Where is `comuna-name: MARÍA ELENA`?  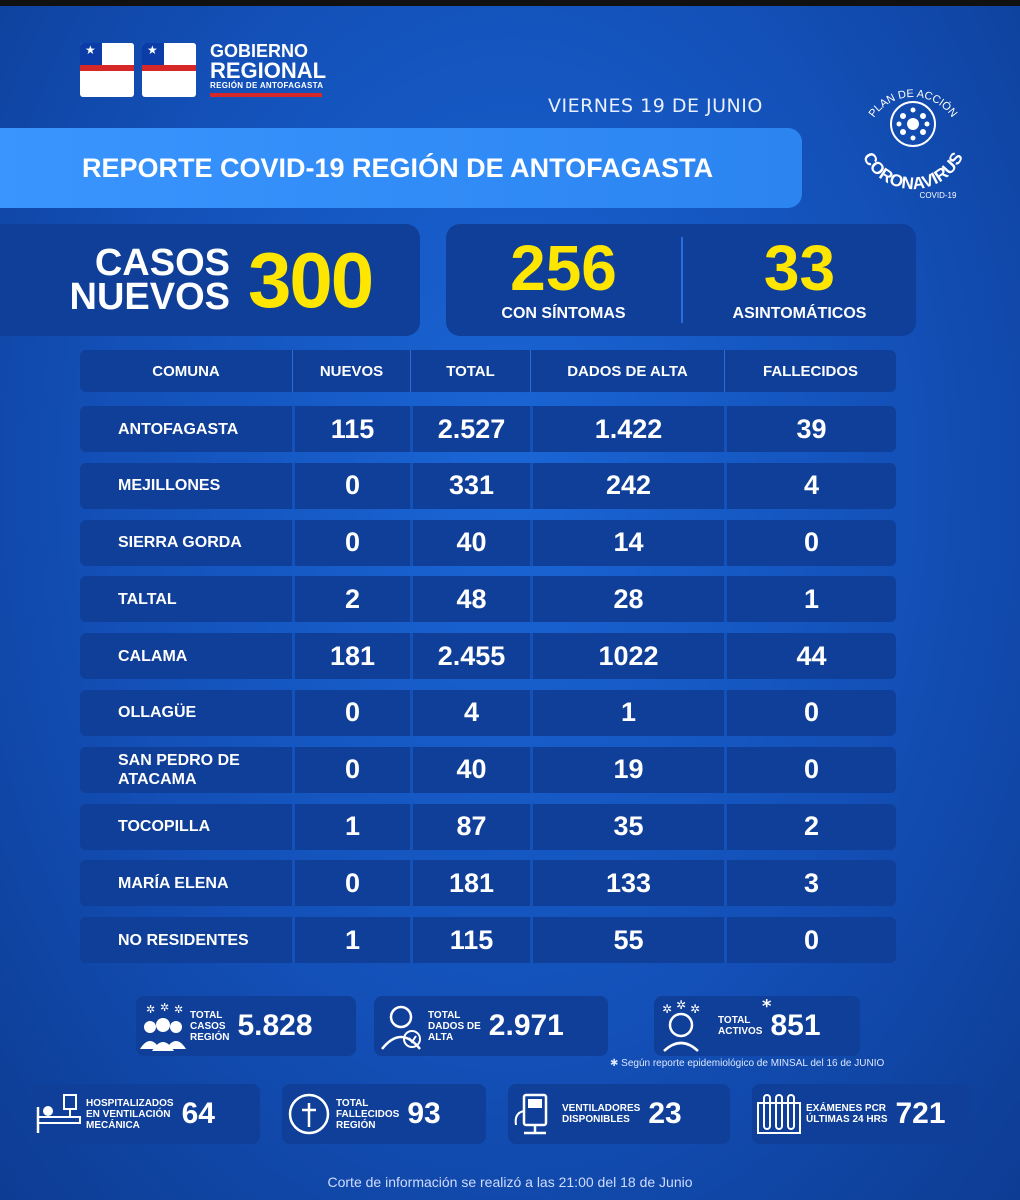
comuna-name: MARÍA ELENA is located at coordinates (173, 883).